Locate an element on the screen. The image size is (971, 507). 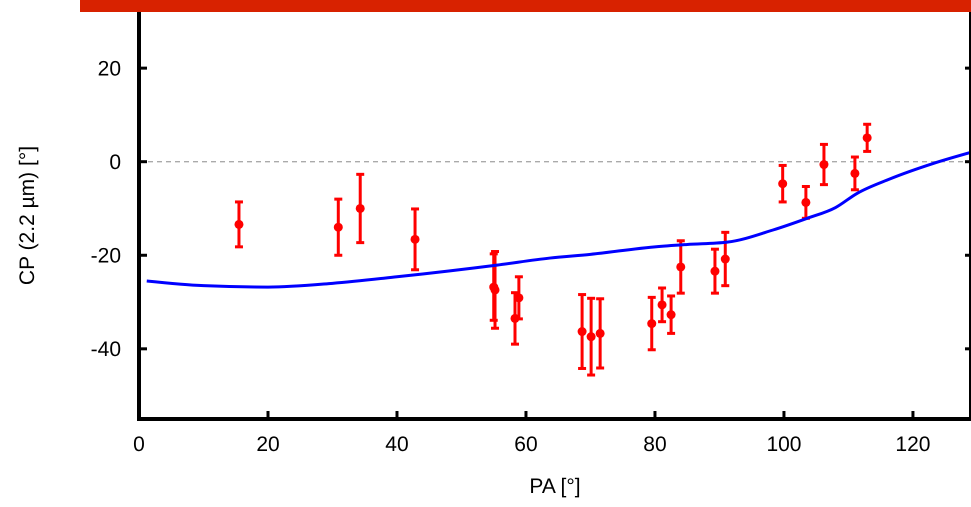
x-tick-label: 0 is located at coordinates (139, 444).